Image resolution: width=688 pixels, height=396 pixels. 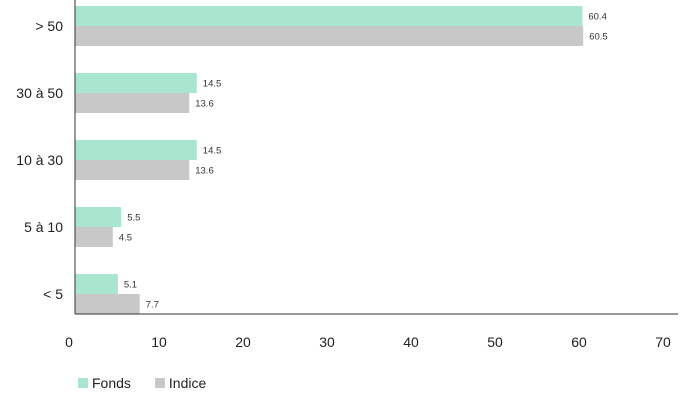 What do you see at coordinates (663, 342) in the screenshot?
I see `x-tick-label-70: 70` at bounding box center [663, 342].